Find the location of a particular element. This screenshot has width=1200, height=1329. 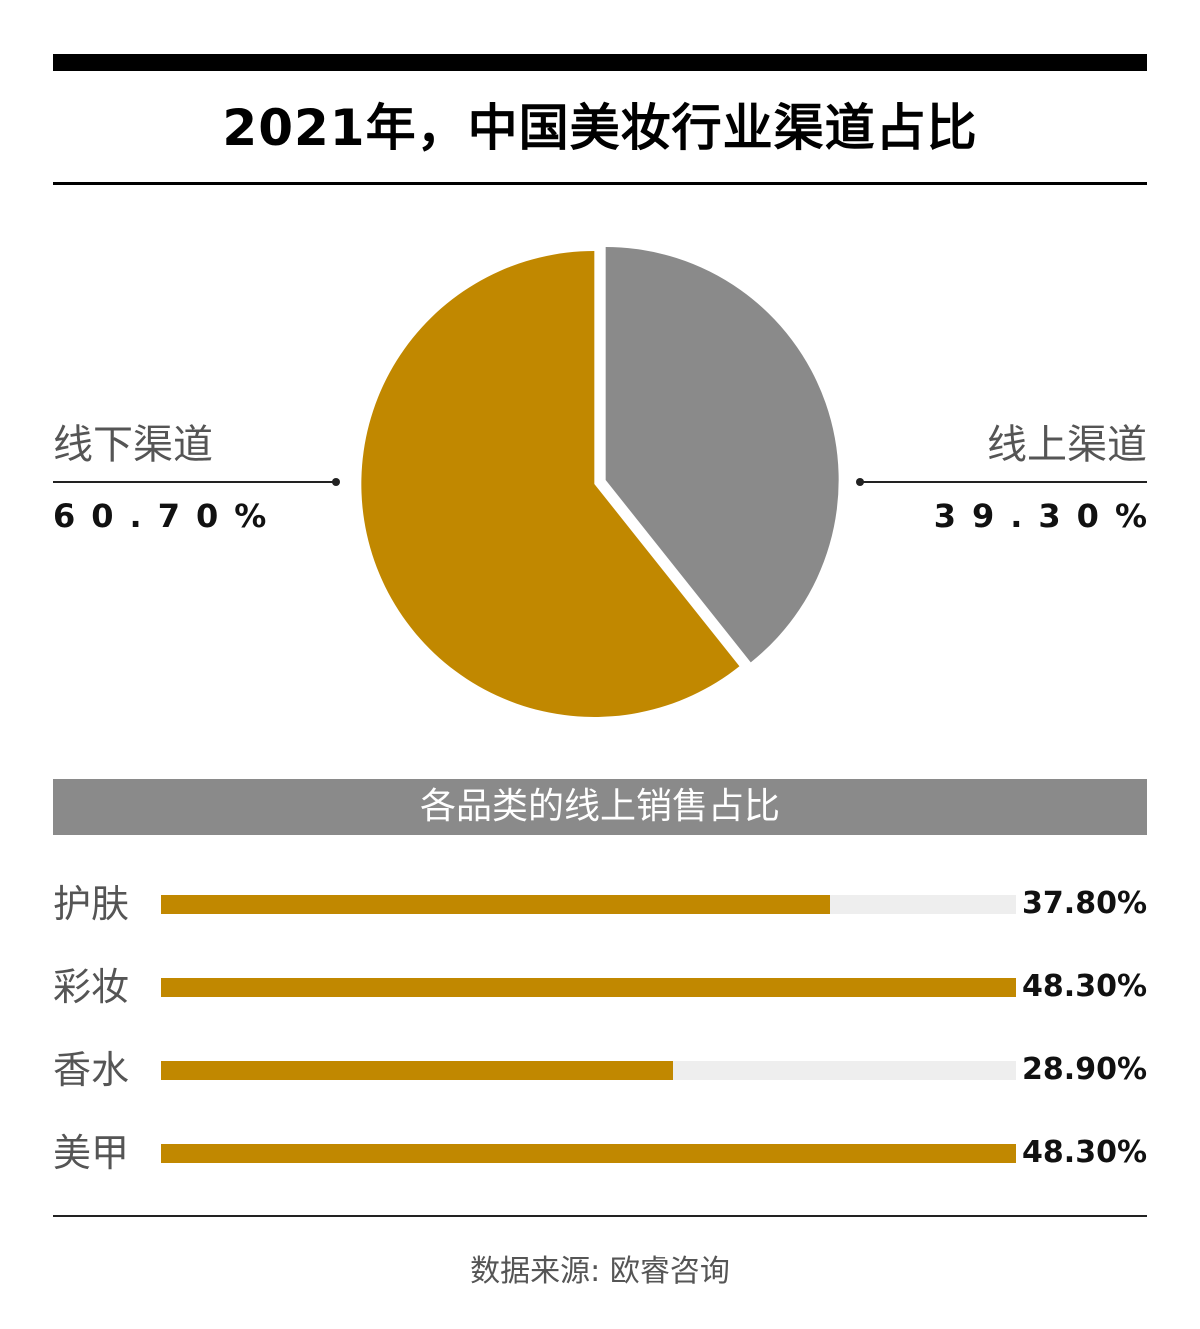

bar-category-label: 美甲 is located at coordinates (91, 1153).